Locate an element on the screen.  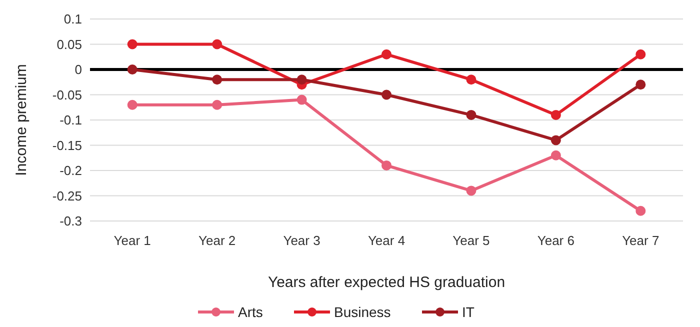
legend-label: IT is located at coordinates (468, 312).